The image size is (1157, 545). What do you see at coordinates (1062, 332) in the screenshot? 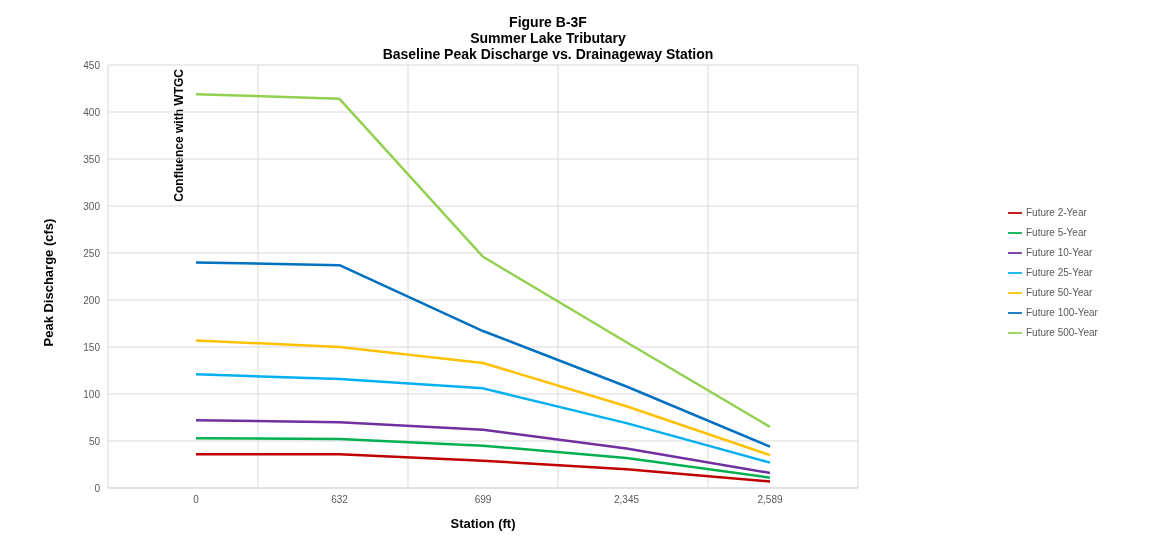
I see `legend-label: Future 500-Year` at bounding box center [1062, 332].